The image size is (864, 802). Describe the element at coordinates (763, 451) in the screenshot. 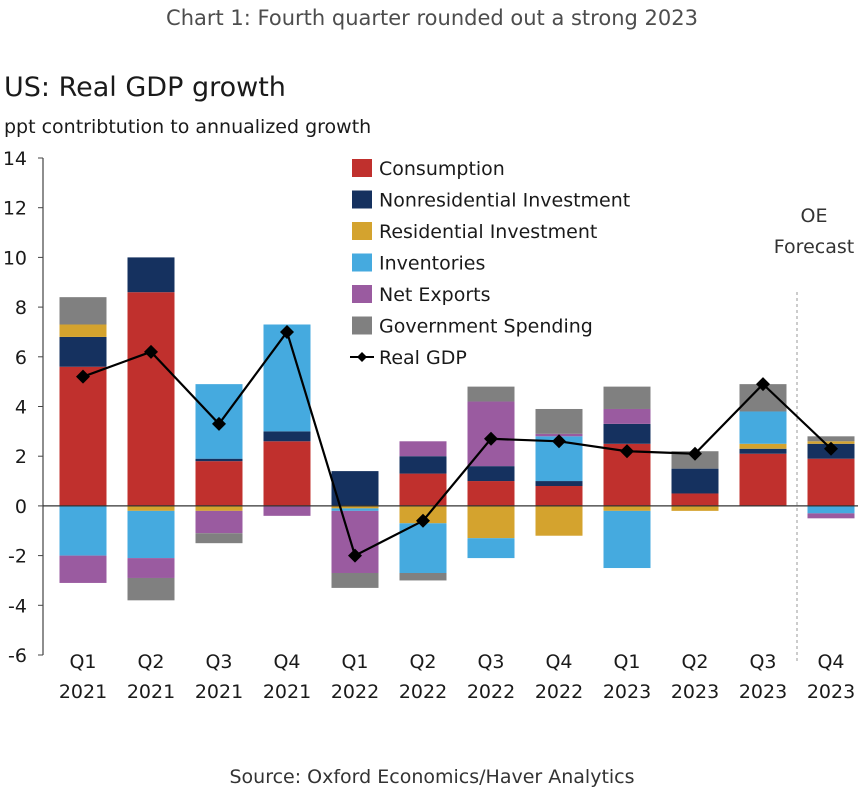

I see `bar-nonresidential-investment-q3-2023` at that location.